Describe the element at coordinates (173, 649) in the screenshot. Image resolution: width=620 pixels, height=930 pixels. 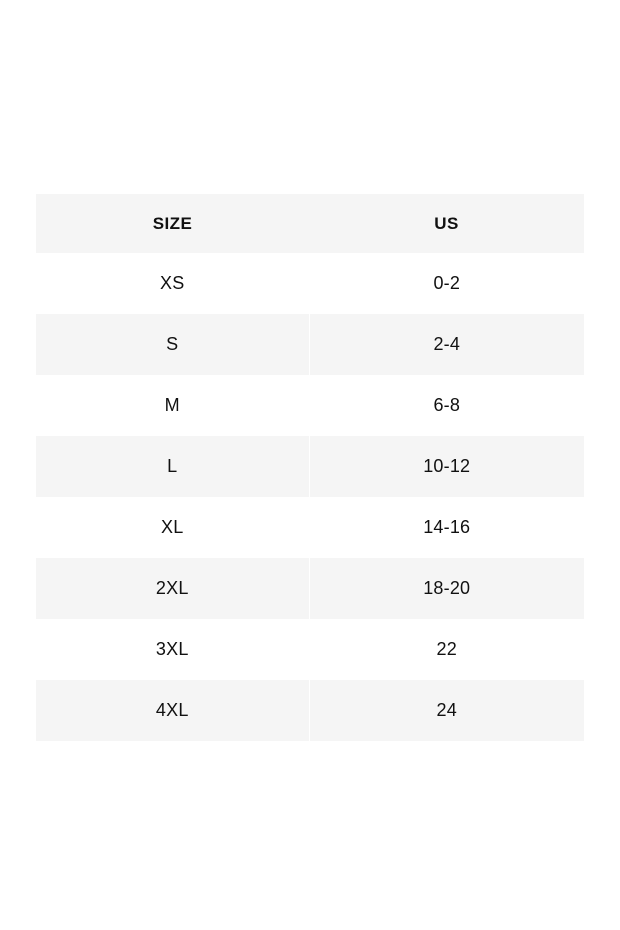
I see `cell-size: 3XL` at that location.